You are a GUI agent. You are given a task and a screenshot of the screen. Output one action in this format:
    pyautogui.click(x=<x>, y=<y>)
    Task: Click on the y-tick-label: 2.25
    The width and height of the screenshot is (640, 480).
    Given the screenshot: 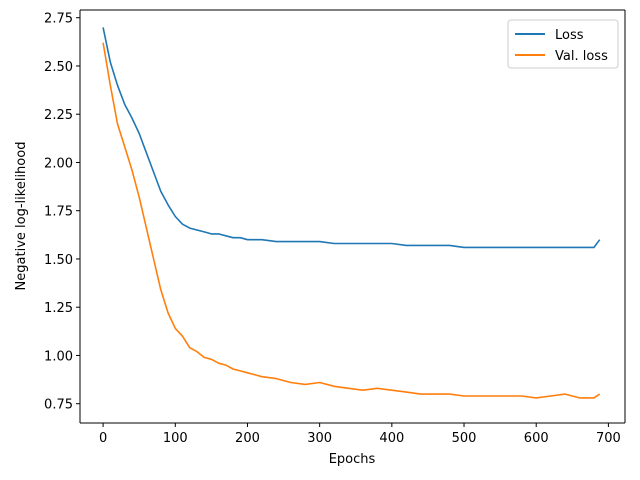 What is the action you would take?
    pyautogui.click(x=58, y=115)
    